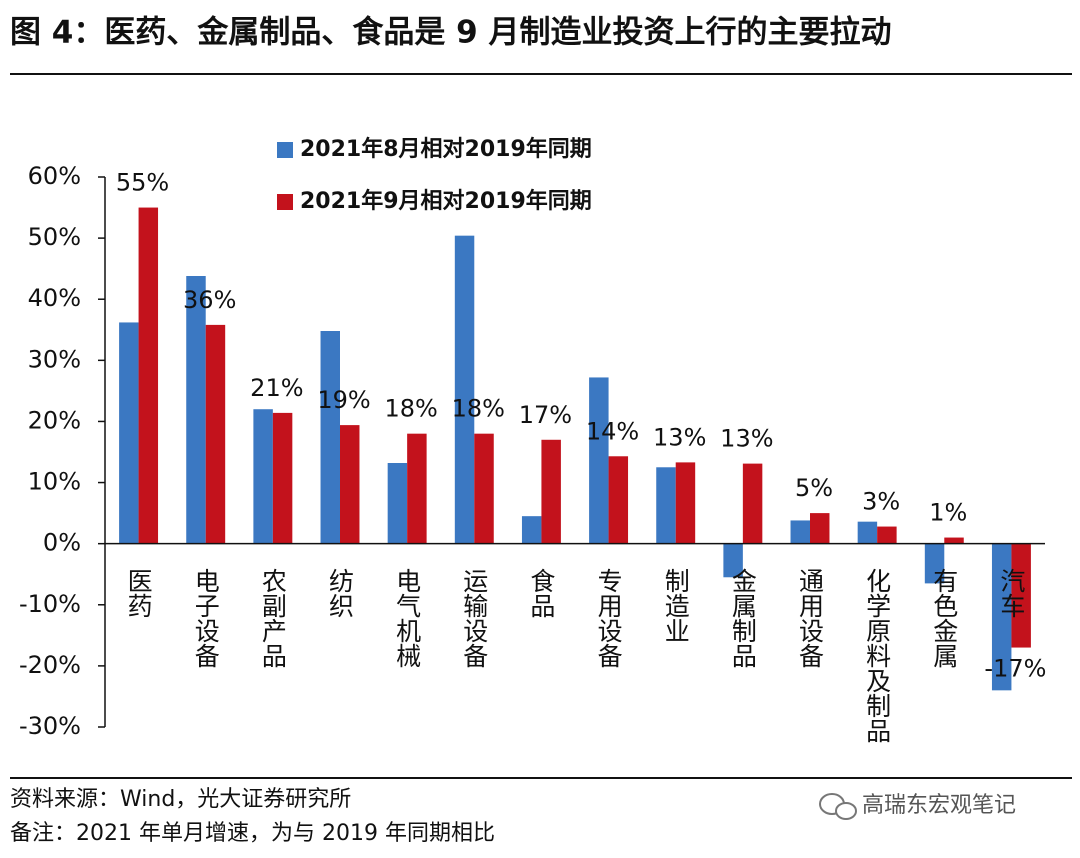 The height and width of the screenshot is (858, 1080). I want to click on y-tick-label: 0%, so click(62, 543).